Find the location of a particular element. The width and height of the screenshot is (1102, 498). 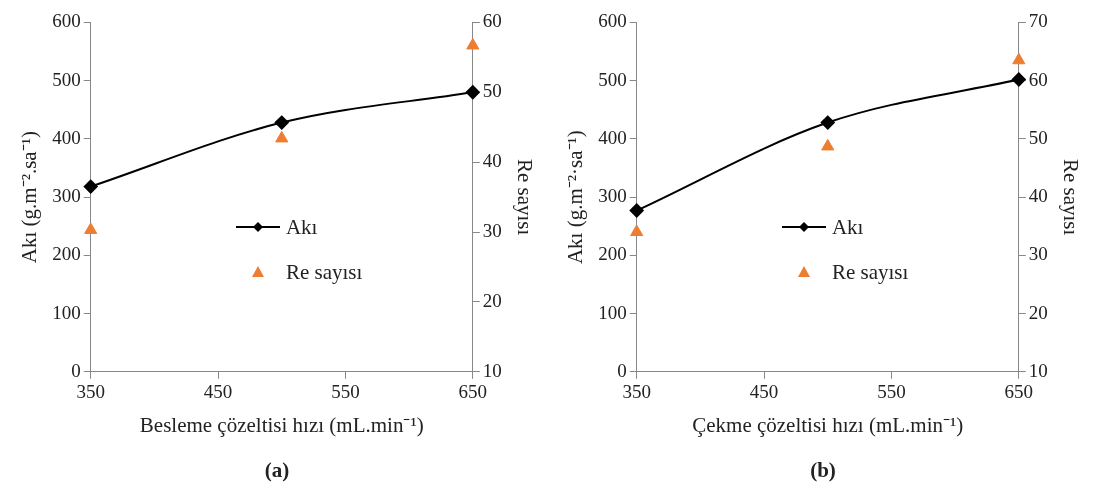

y-axis-title: Akı (g.m⁻².sa⁻¹) is located at coordinates (29, 197).